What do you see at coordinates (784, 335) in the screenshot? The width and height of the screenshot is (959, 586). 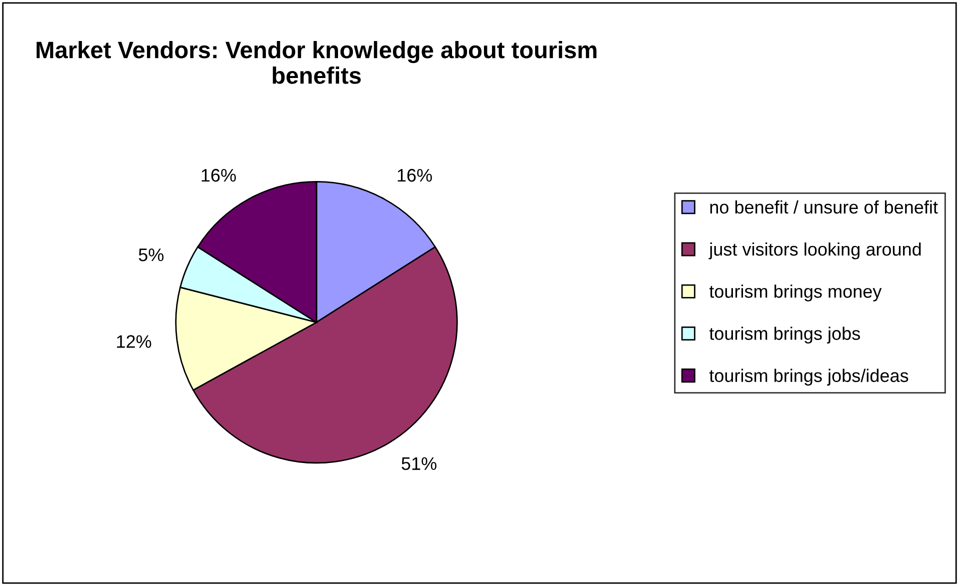 I see `legend-label: tourism brings jobs` at bounding box center [784, 335].